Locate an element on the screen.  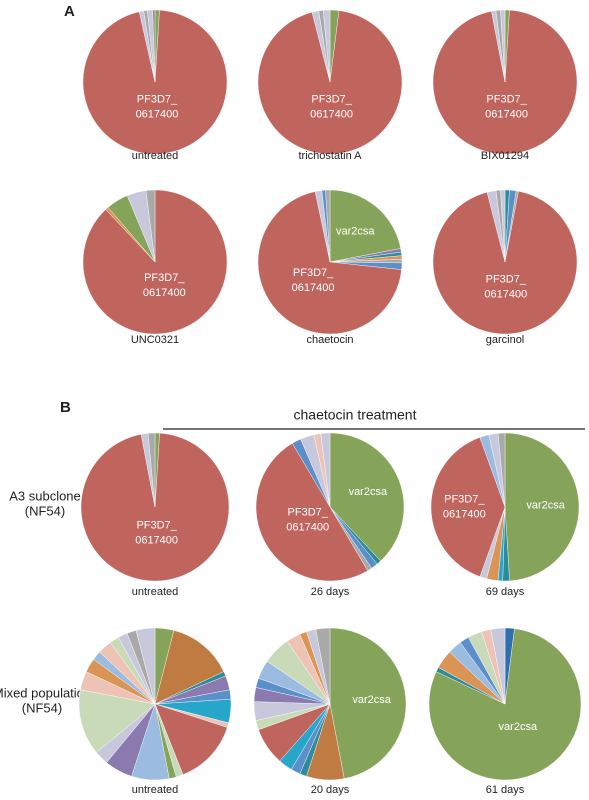
panel-label: A is located at coordinates (69, 11).